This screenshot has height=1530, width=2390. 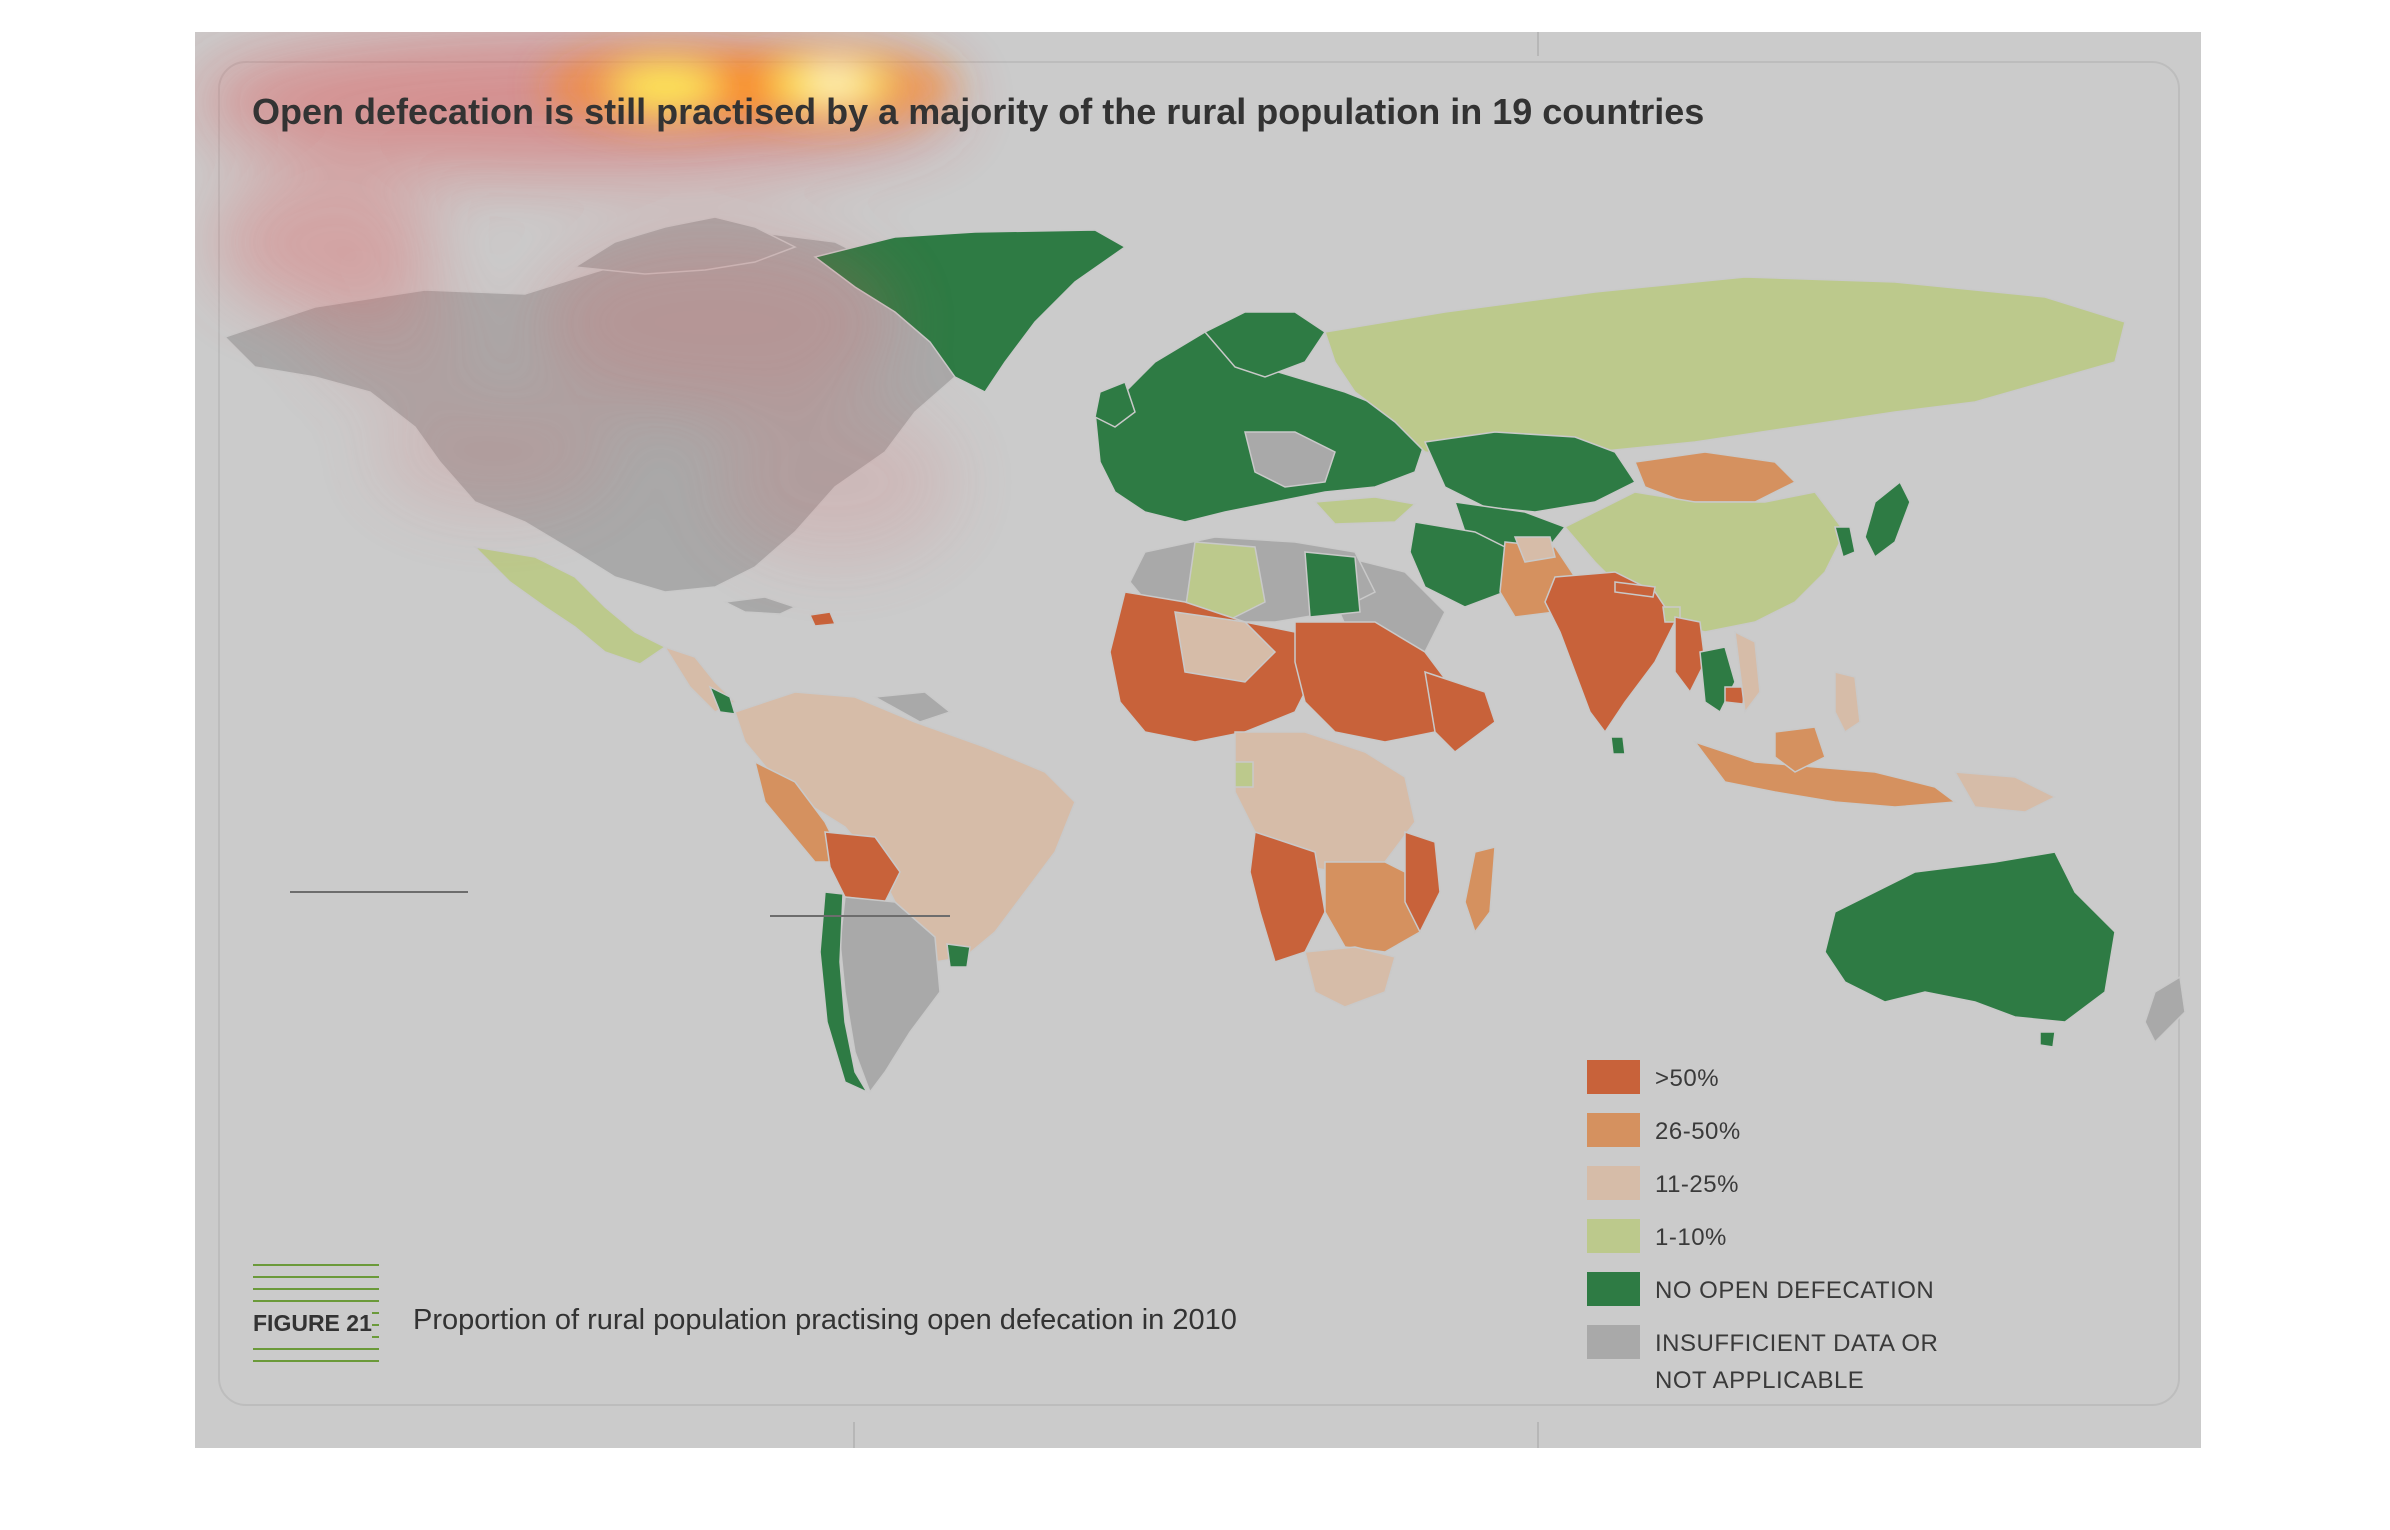 I want to click on map-region-egypt, so click(x=1332, y=584).